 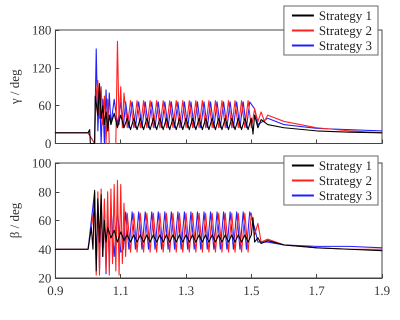 I want to click on y-tick-label: 120, so click(x=42, y=68).